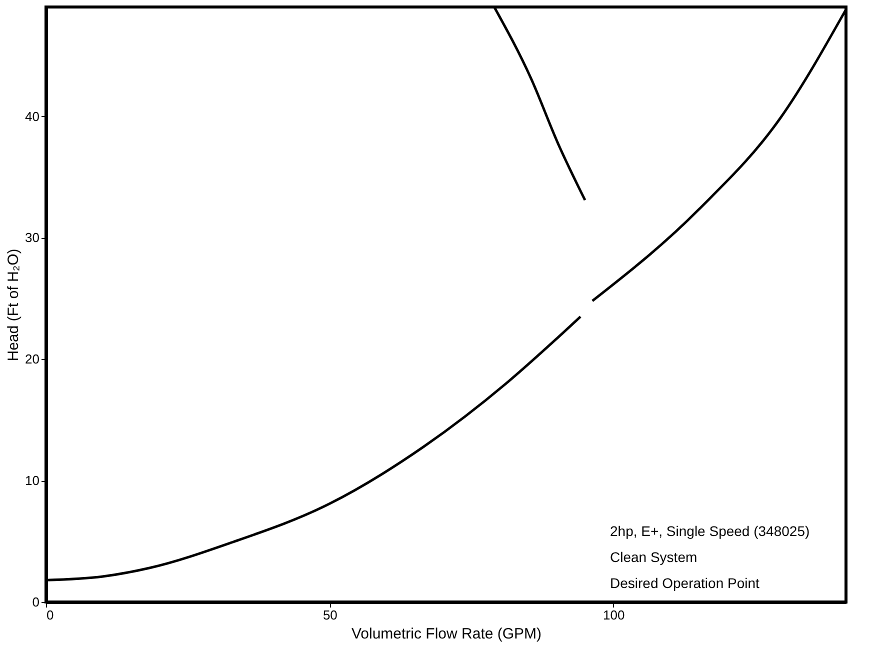  What do you see at coordinates (32, 480) in the screenshot?
I see `y-tick-label: 10` at bounding box center [32, 480].